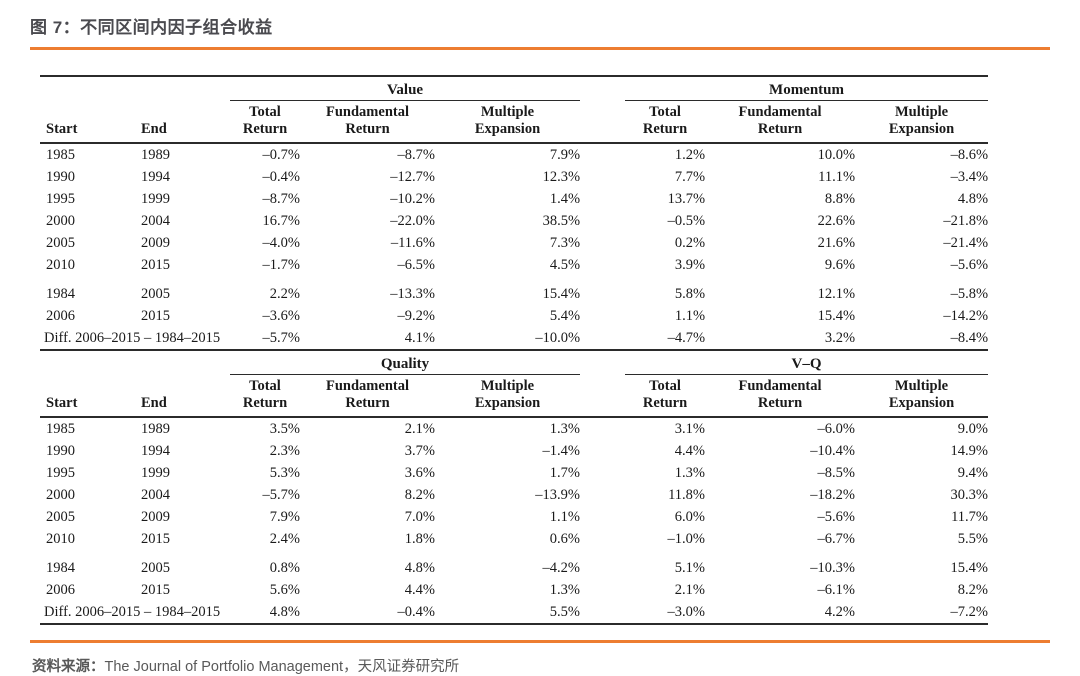 Image resolution: width=1080 pixels, height=676 pixels. I want to click on table-row: 2000 2004 –5.7% 8.2% –13.9% 11.8% –18.2% 30.3%, so click(514, 495).